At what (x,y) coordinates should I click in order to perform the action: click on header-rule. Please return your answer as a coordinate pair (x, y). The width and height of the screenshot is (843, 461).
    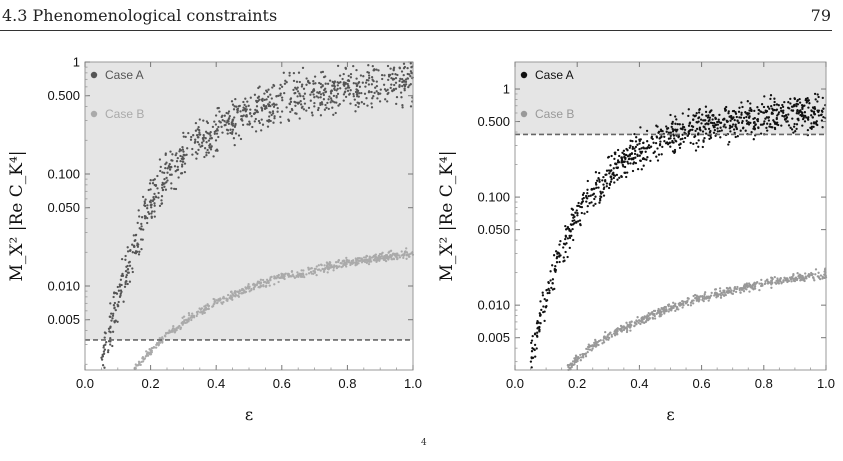
    Looking at the image, I should click on (416, 30).